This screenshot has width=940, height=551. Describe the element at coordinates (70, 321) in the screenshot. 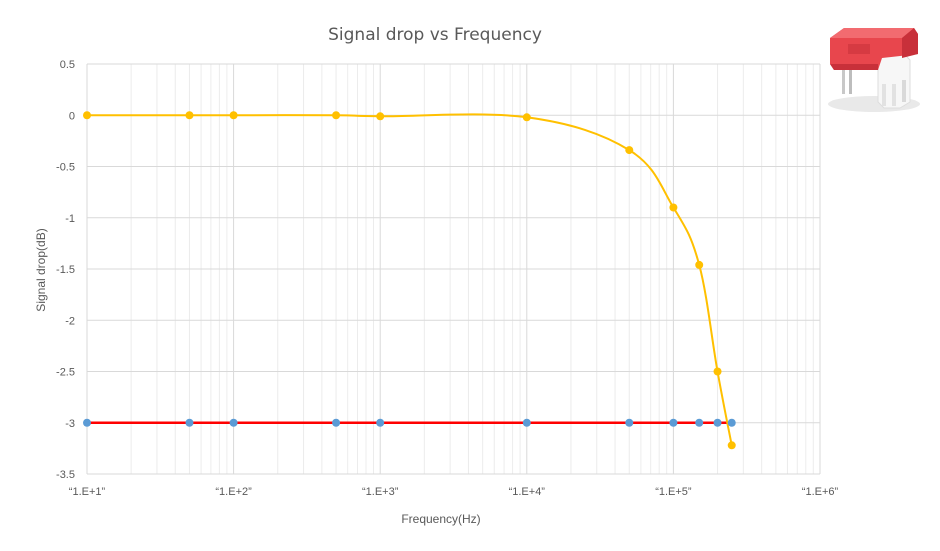

I see `y-tick-label: -2` at that location.